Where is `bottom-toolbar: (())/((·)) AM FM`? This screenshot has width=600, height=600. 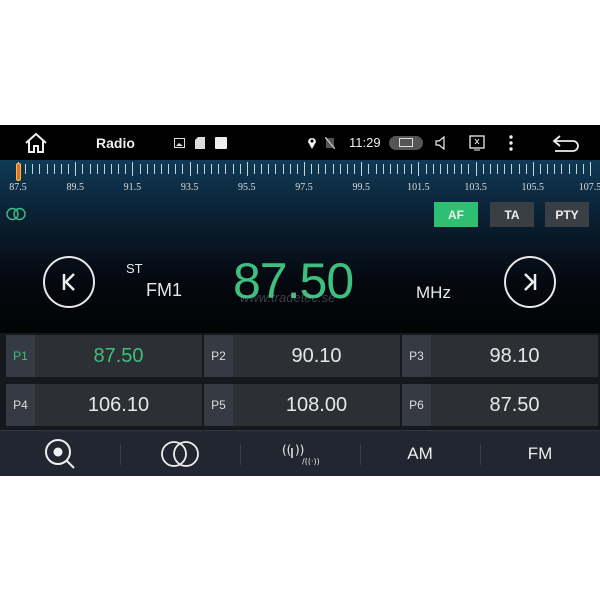
bottom-toolbar: (())/((·)) AM FM is located at coordinates (300, 453).